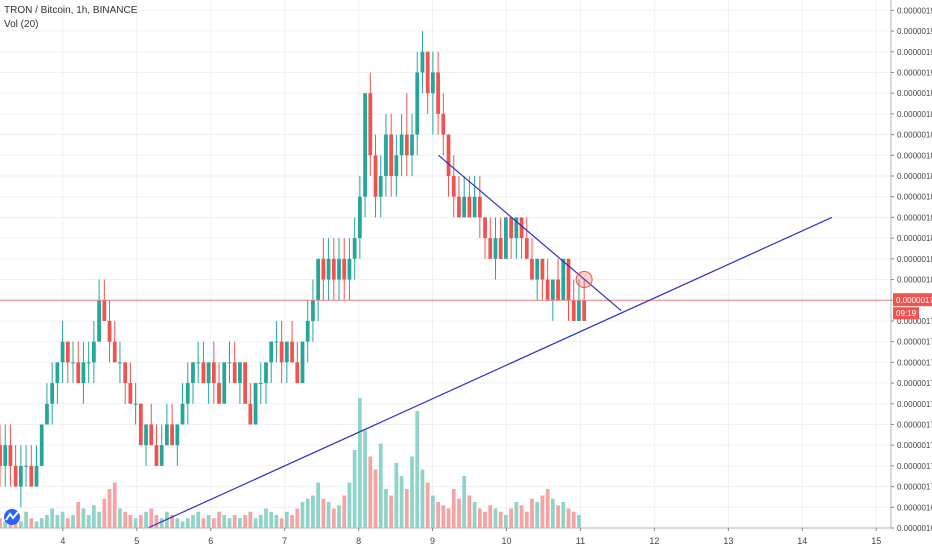  I want to click on tradingview-logo-icon, so click(12, 517).